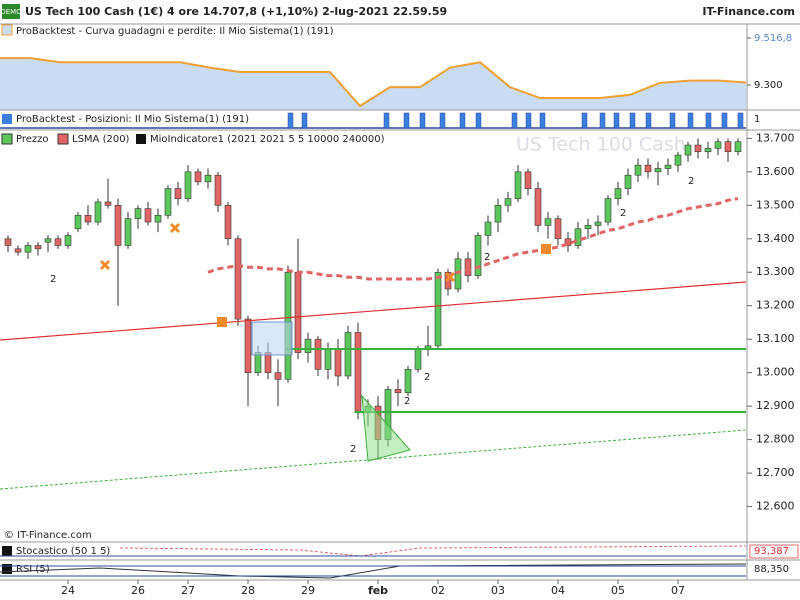 The width and height of the screenshot is (800, 600). Describe the element at coordinates (248, 590) in the screenshot. I see `x-tick-label: 28` at that location.